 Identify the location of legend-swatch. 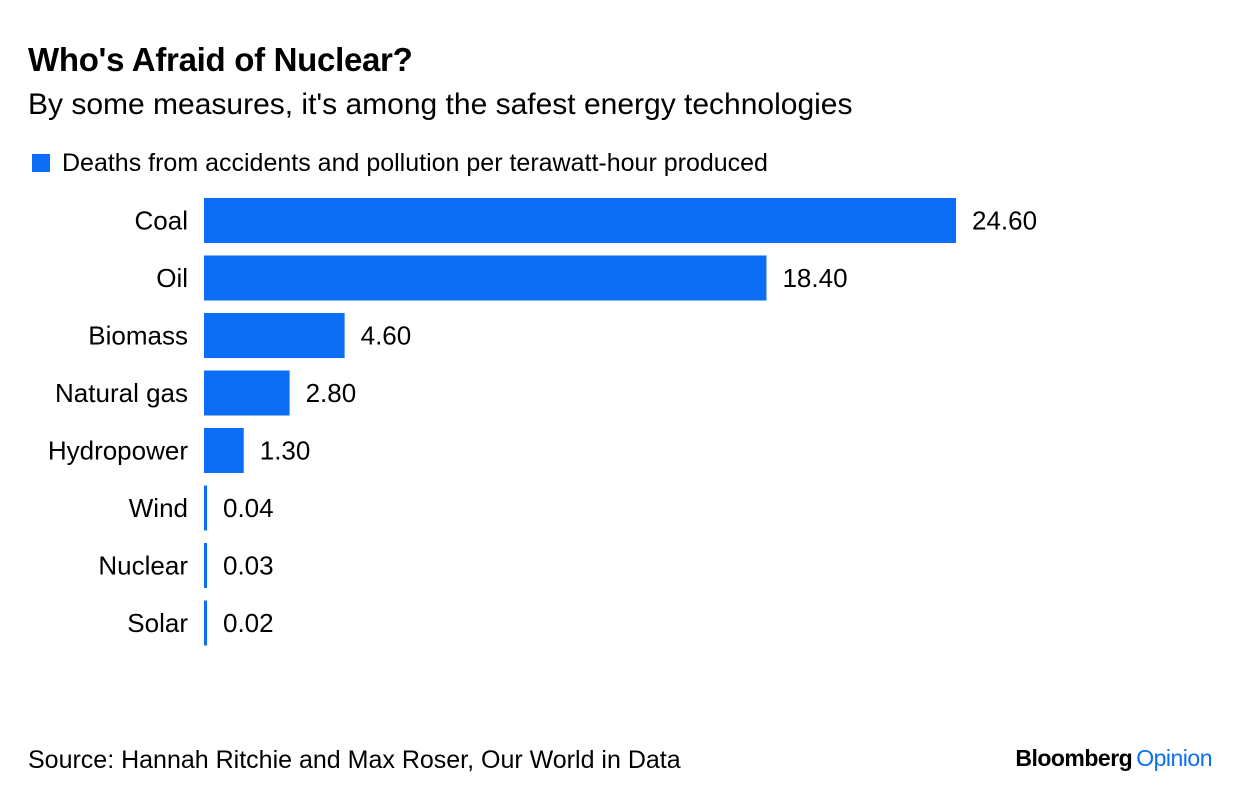
(41, 163).